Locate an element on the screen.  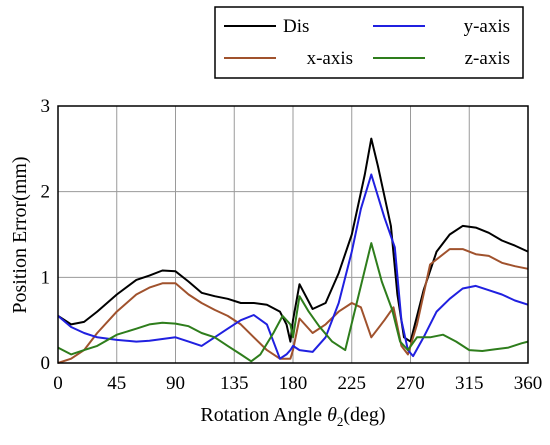
x-tick-label: 90 is located at coordinates (175, 383).